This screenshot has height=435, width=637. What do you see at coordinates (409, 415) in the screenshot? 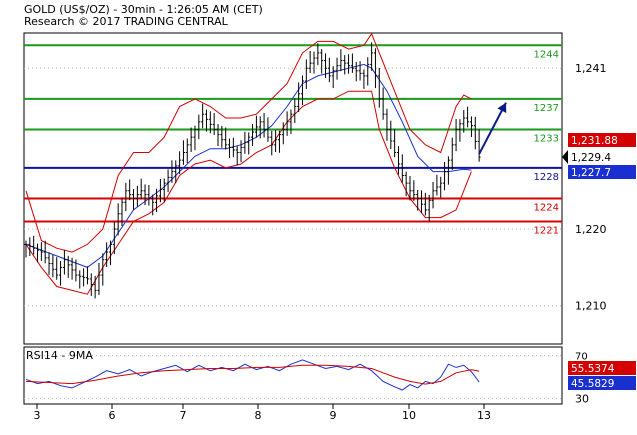
I see `x-tick-label: 10` at bounding box center [409, 415].